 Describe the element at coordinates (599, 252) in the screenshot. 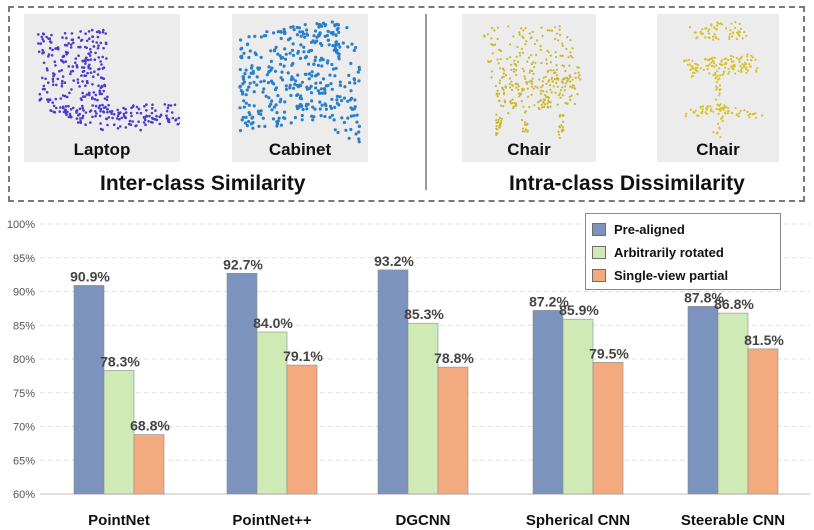

I see `legend-swatch-arbitrarily-rotated` at that location.